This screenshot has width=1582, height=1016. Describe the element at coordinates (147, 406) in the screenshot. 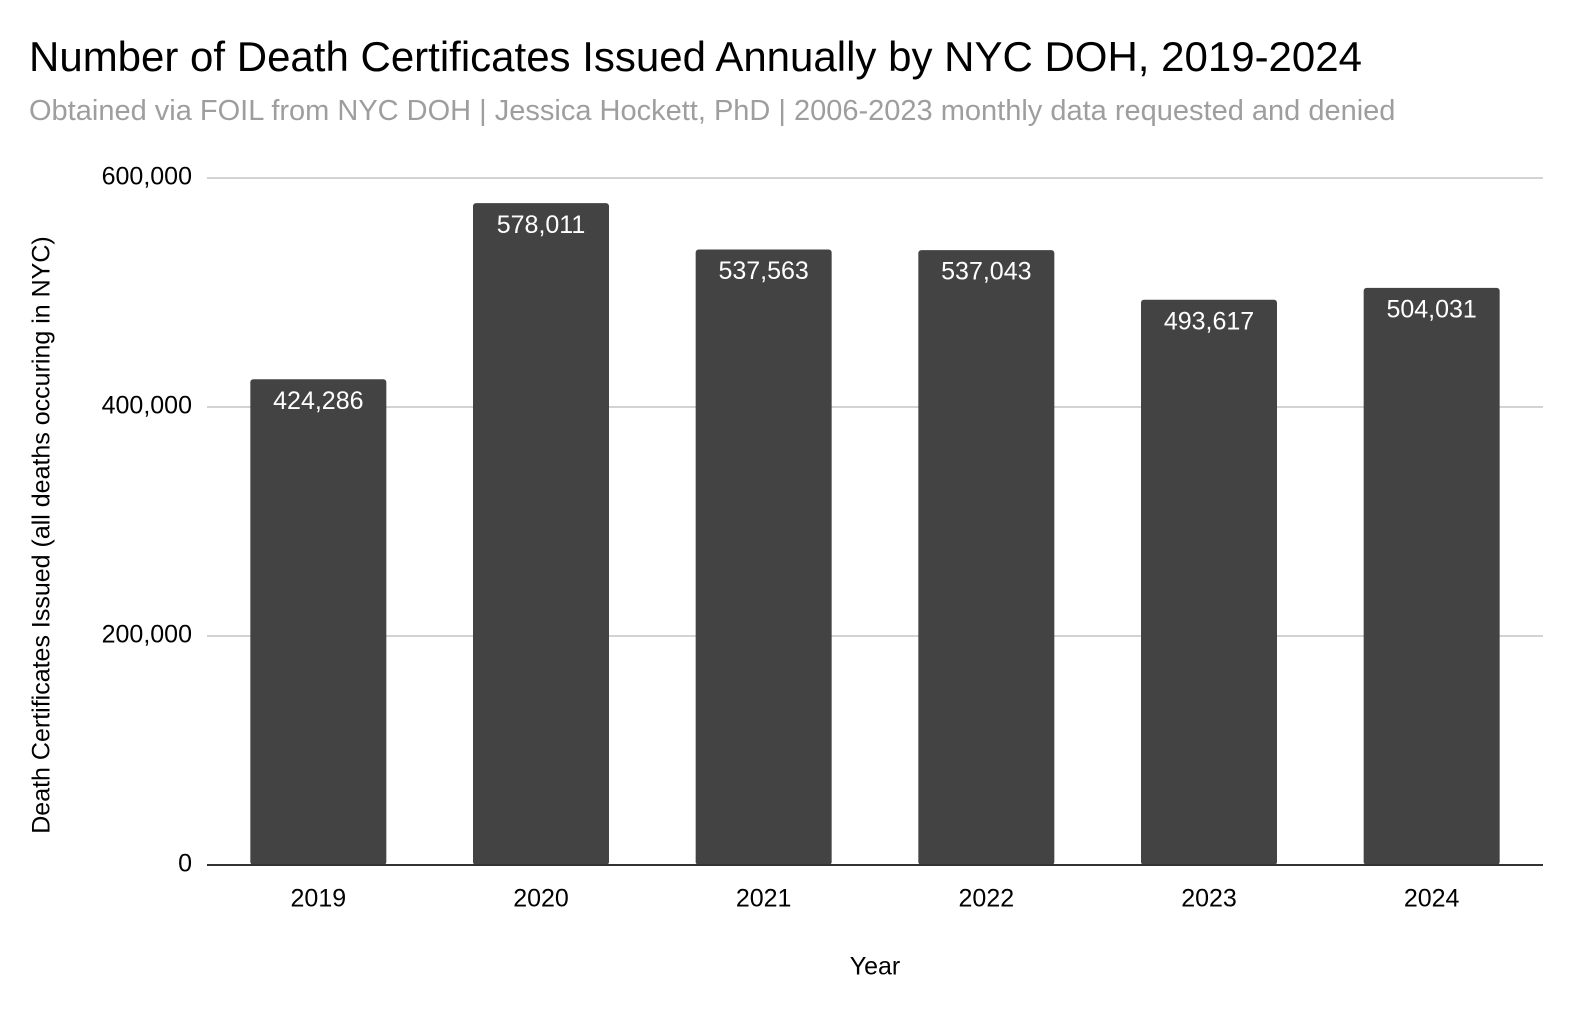

I see `y-tick-label: 400,000` at that location.